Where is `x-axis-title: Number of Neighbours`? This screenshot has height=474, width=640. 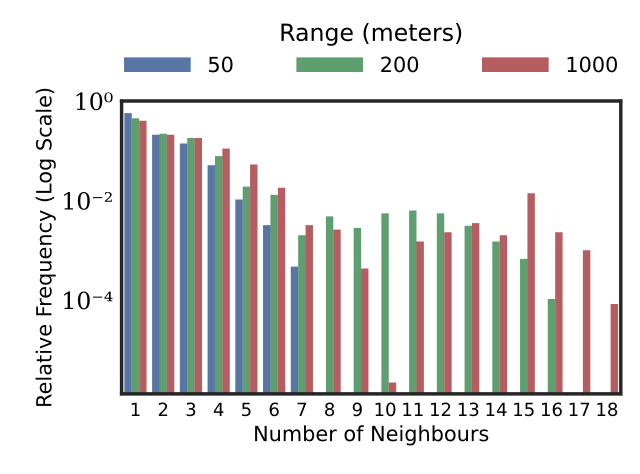
x-axis-title: Number of Neighbours is located at coordinates (371, 435).